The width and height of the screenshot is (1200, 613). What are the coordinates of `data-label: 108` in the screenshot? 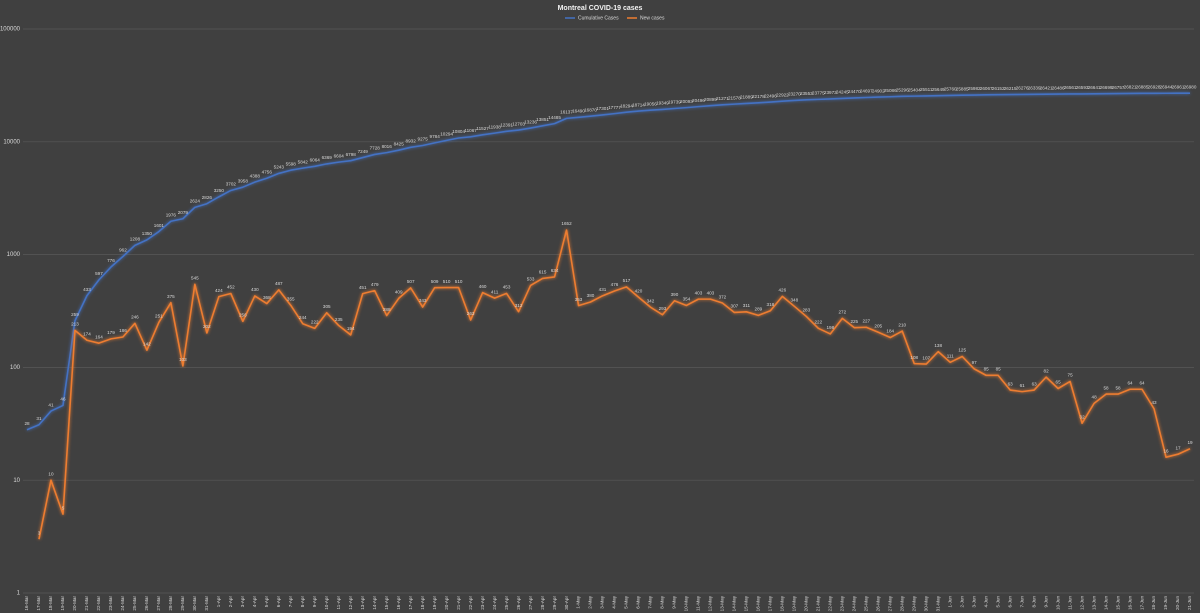 It's located at (914, 357).